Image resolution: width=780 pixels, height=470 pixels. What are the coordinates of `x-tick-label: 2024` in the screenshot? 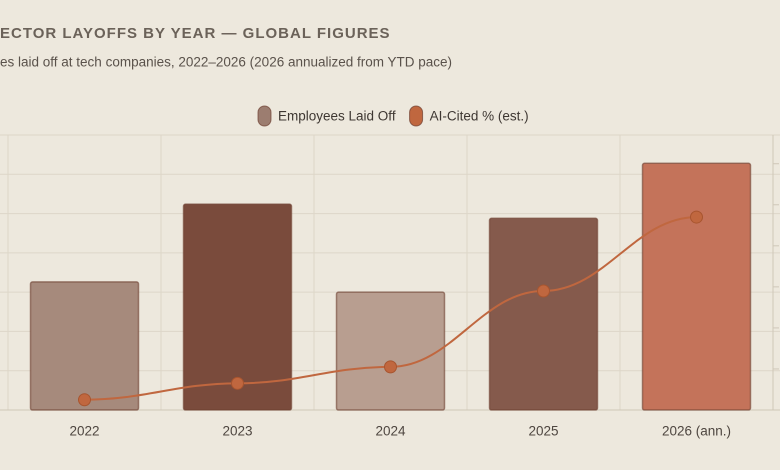 It's located at (390, 431).